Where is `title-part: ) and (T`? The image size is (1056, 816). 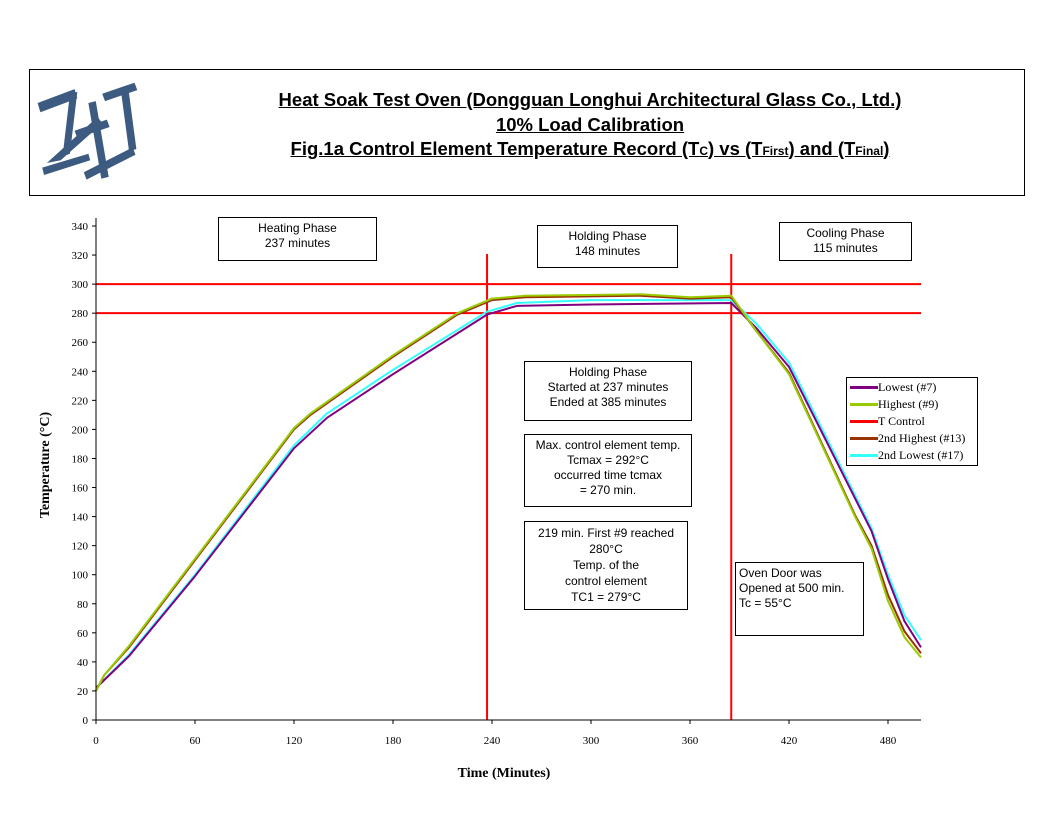 title-part: ) and (T is located at coordinates (822, 148).